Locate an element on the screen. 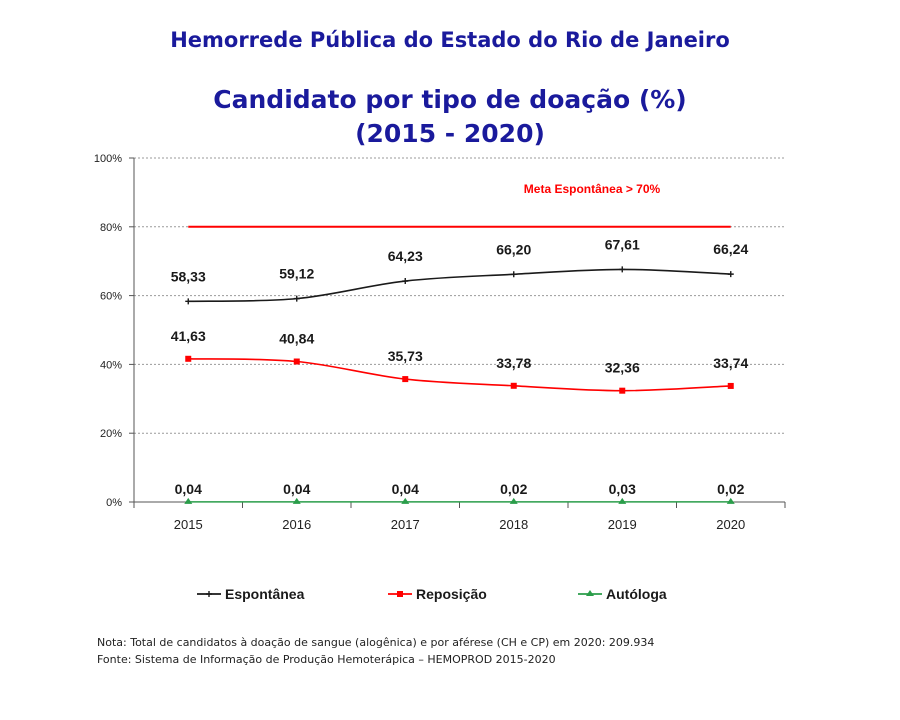 This screenshot has height=720, width=900. y-tick-label: 60% is located at coordinates (111, 297).